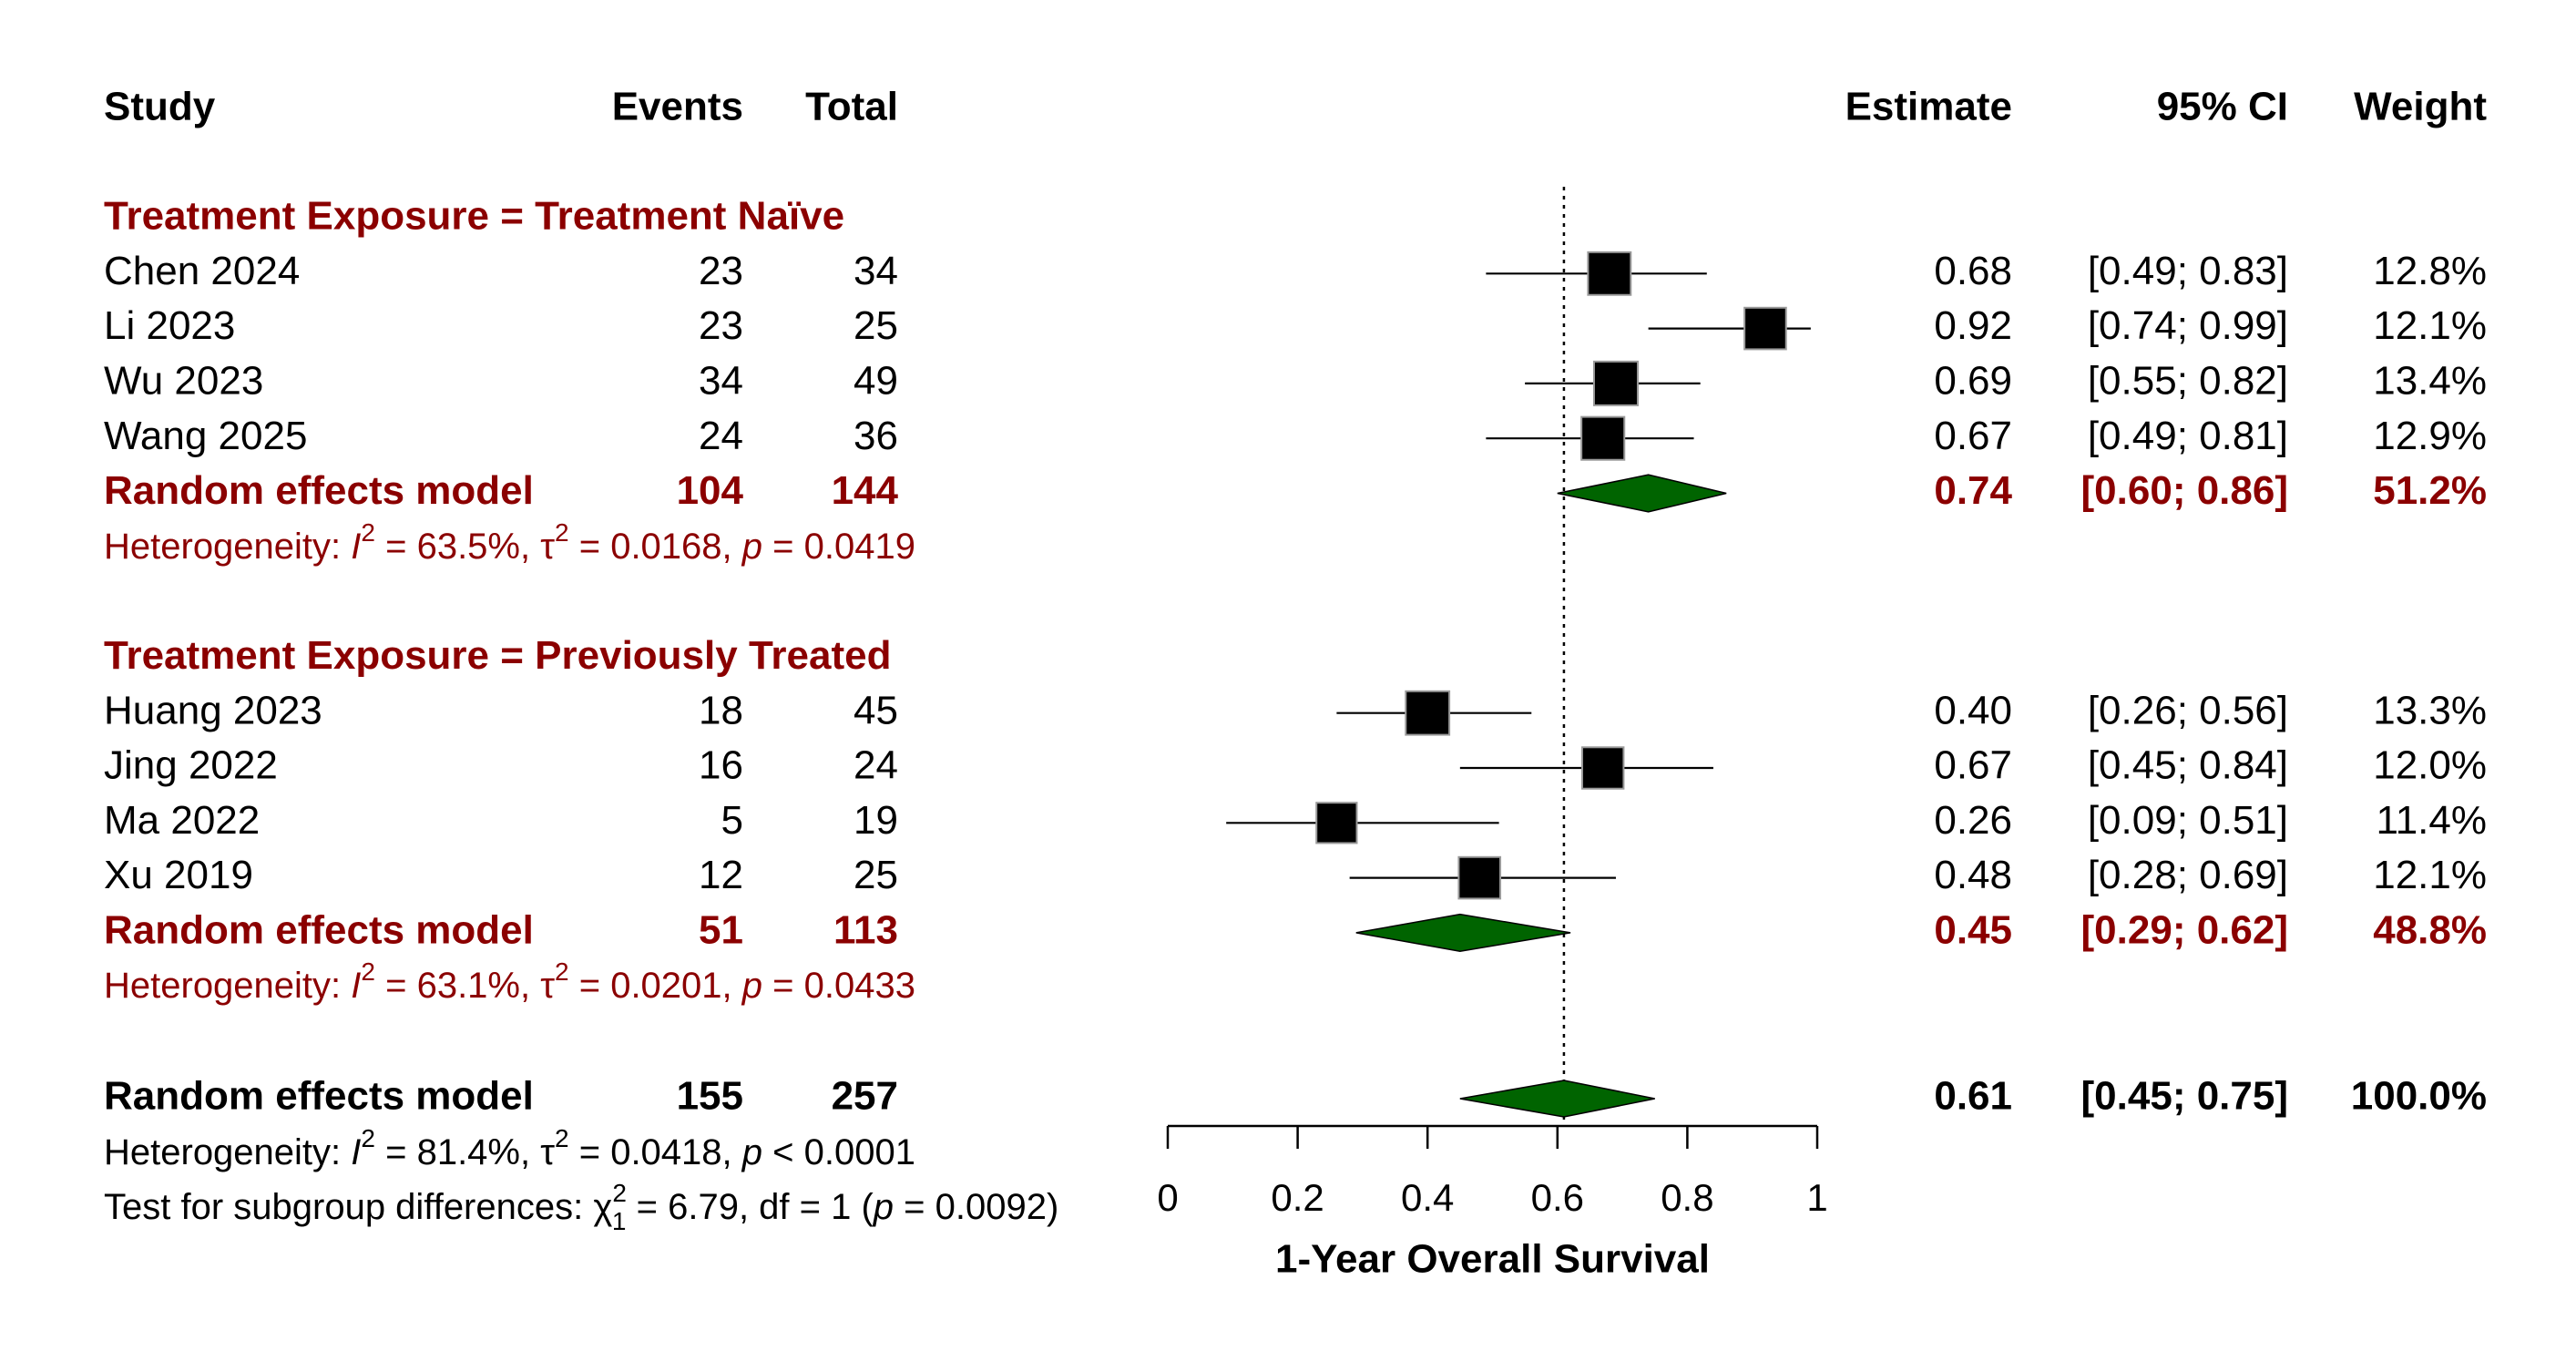 Image resolution: width=2576 pixels, height=1351 pixels. Describe the element at coordinates (721, 710) in the screenshot. I see `study-events: 18` at that location.